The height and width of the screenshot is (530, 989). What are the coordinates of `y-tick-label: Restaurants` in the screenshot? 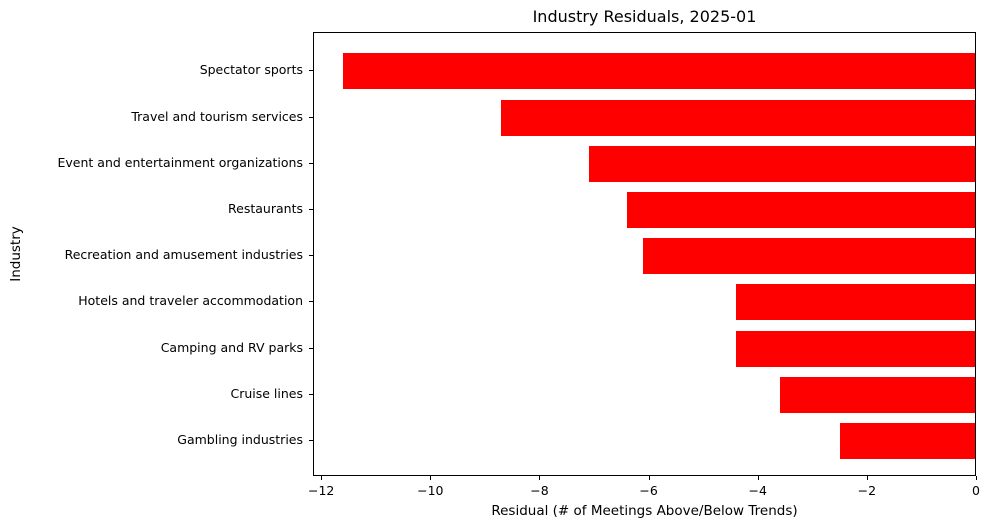 It's located at (265, 208).